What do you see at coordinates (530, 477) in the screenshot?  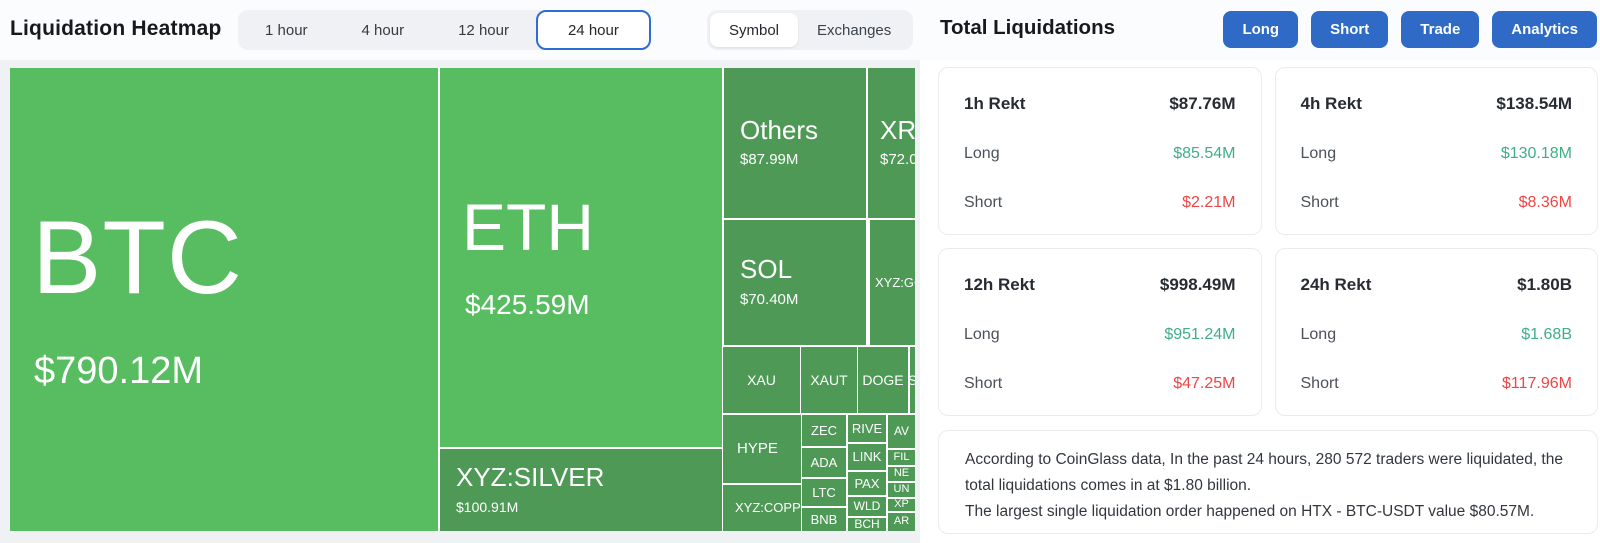 I see `tile-symbol: XYZ:SILVER` at bounding box center [530, 477].